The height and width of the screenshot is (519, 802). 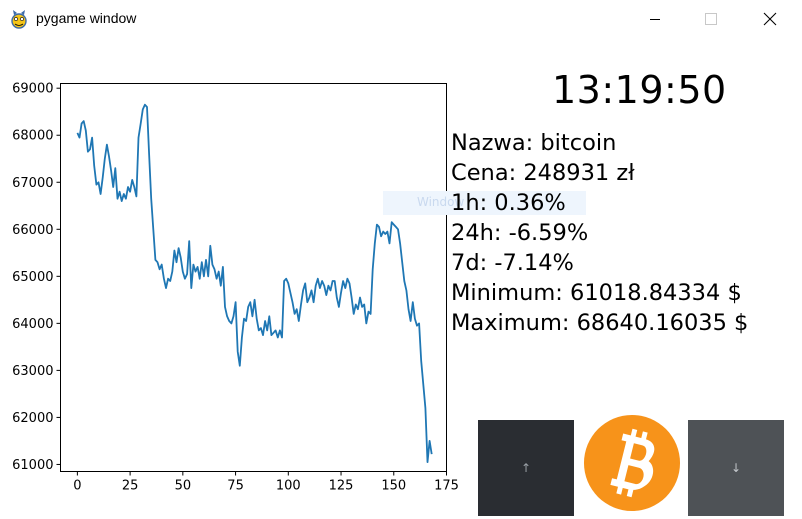 I want to click on arrow-down-icon: ↓, so click(x=736, y=468).